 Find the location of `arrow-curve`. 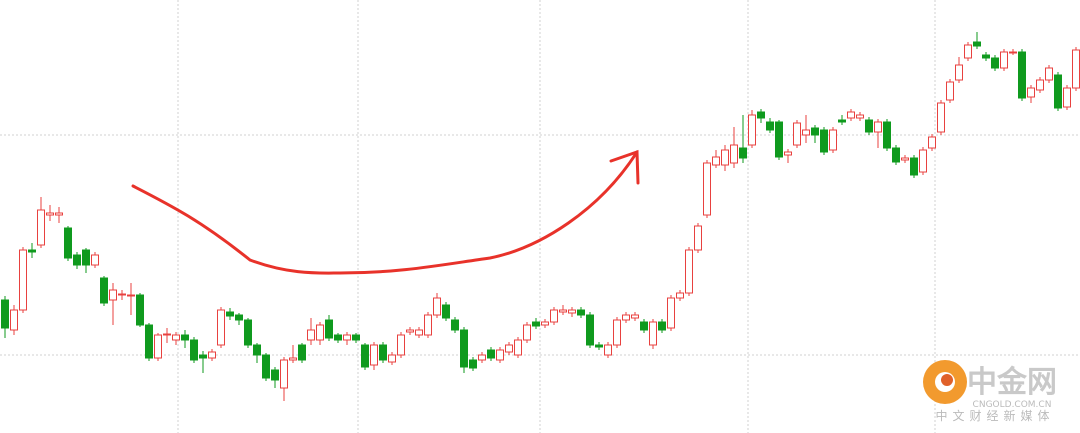

arrow-curve is located at coordinates (385, 212).